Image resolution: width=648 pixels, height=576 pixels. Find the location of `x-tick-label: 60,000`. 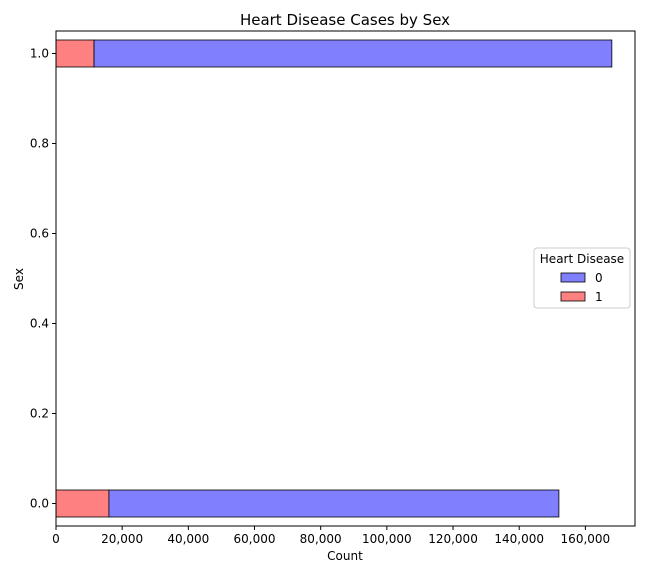

x-tick-label: 60,000 is located at coordinates (255, 539).